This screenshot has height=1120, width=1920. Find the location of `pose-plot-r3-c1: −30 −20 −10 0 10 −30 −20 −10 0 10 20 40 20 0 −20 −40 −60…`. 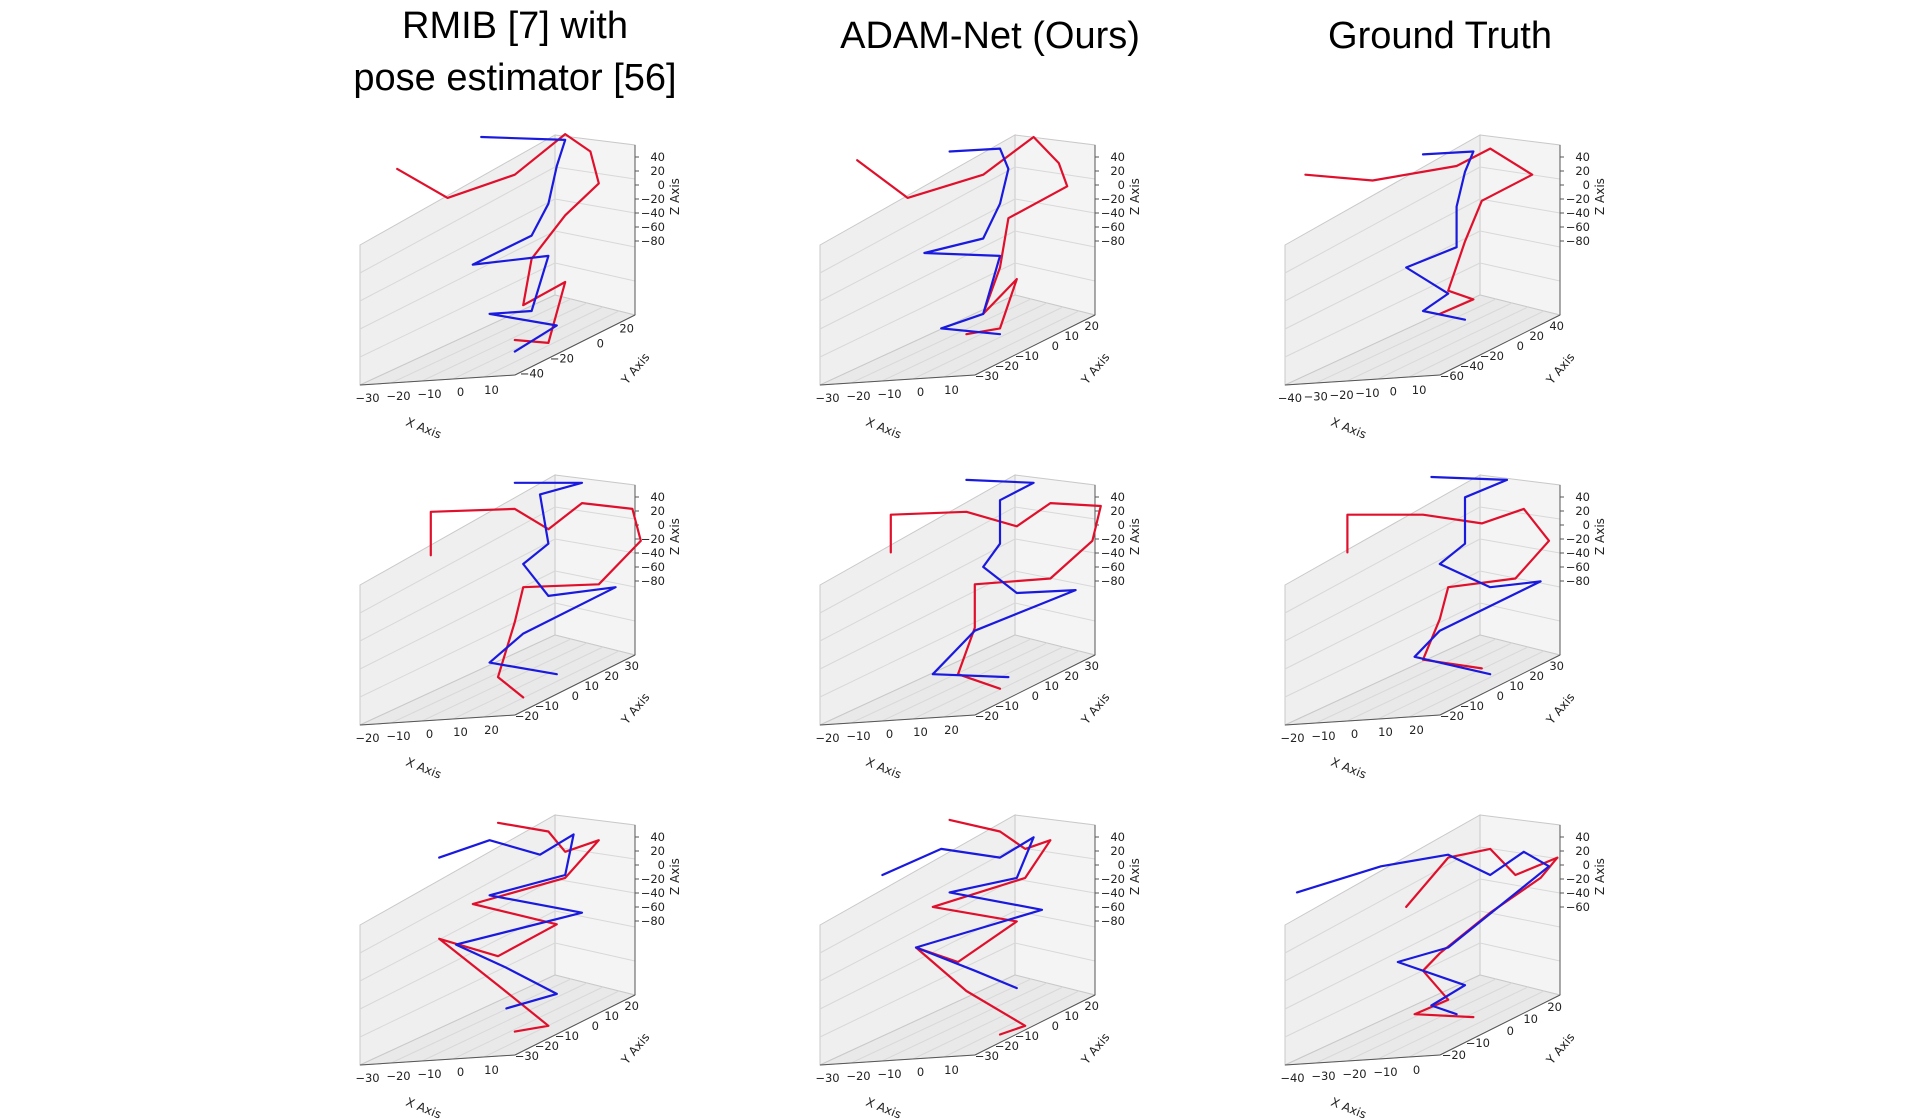

pose-plot-r3-c1: −30 −20 −10 0 10 −30 −20 −10 0 10 20 40 20 0 −20 −40 −60… is located at coordinates (550, 947).